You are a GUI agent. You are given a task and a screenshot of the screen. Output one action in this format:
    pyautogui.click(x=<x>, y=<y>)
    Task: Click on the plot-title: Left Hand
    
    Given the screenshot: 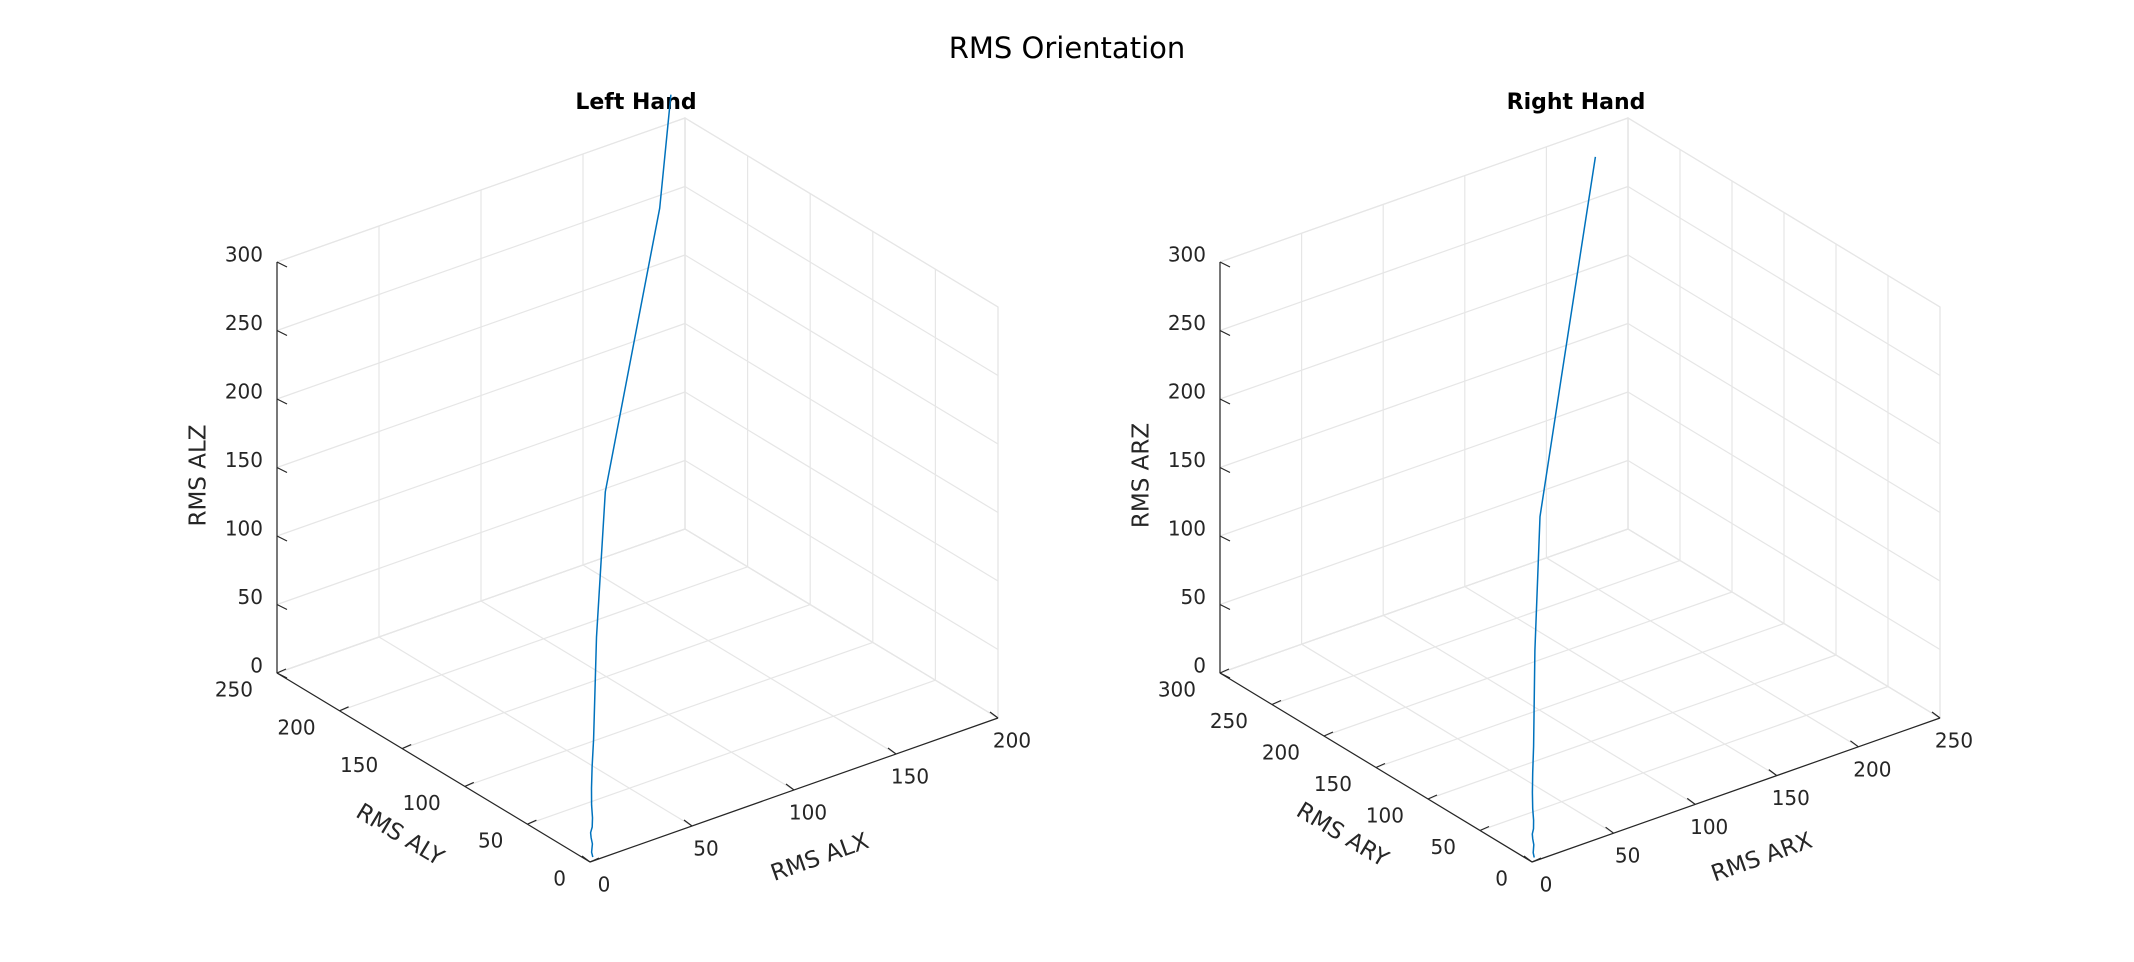 What is the action you would take?
    pyautogui.click(x=635, y=102)
    